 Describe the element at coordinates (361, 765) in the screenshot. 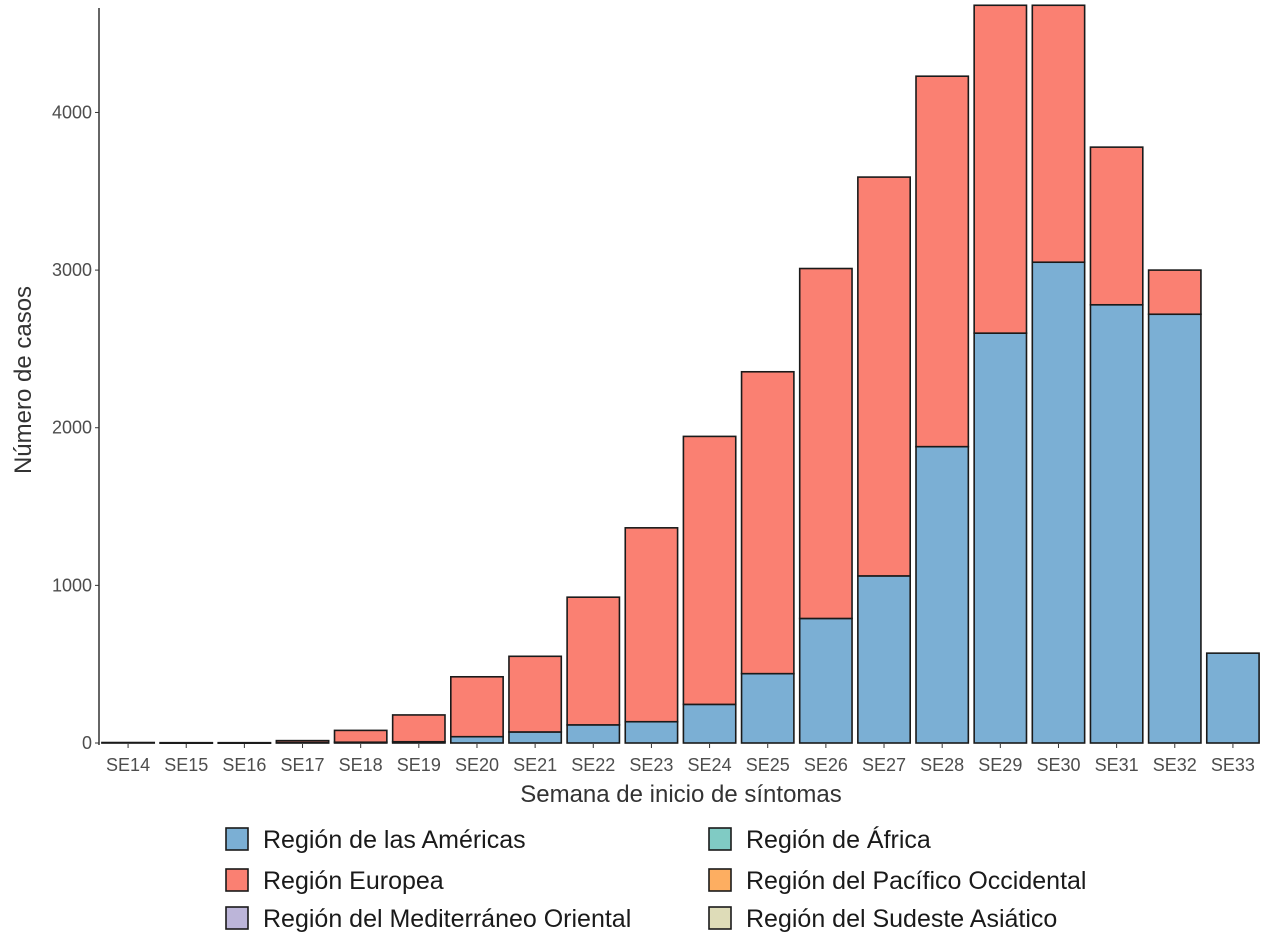

I see `x-tick-label-se18: SE18` at that location.